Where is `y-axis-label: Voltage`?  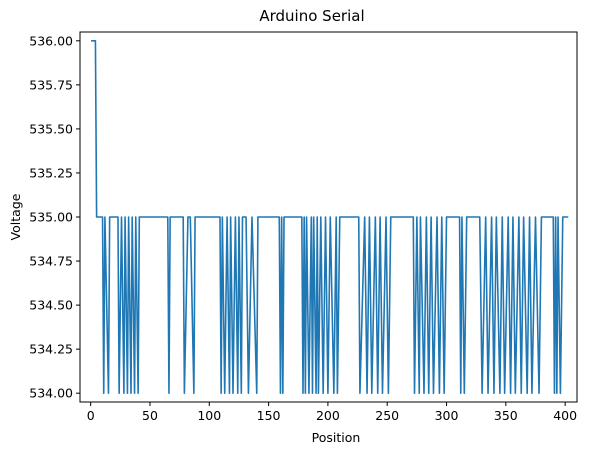
y-axis-label: Voltage is located at coordinates (15, 216).